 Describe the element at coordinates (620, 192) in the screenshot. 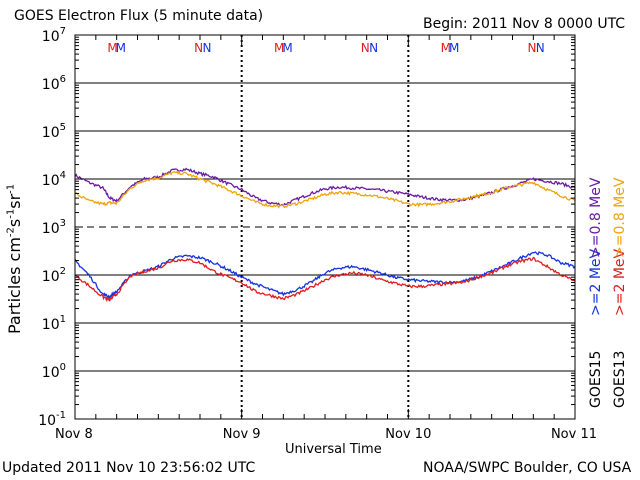

I see `legend-goes13-ge08-unit: MeV` at that location.